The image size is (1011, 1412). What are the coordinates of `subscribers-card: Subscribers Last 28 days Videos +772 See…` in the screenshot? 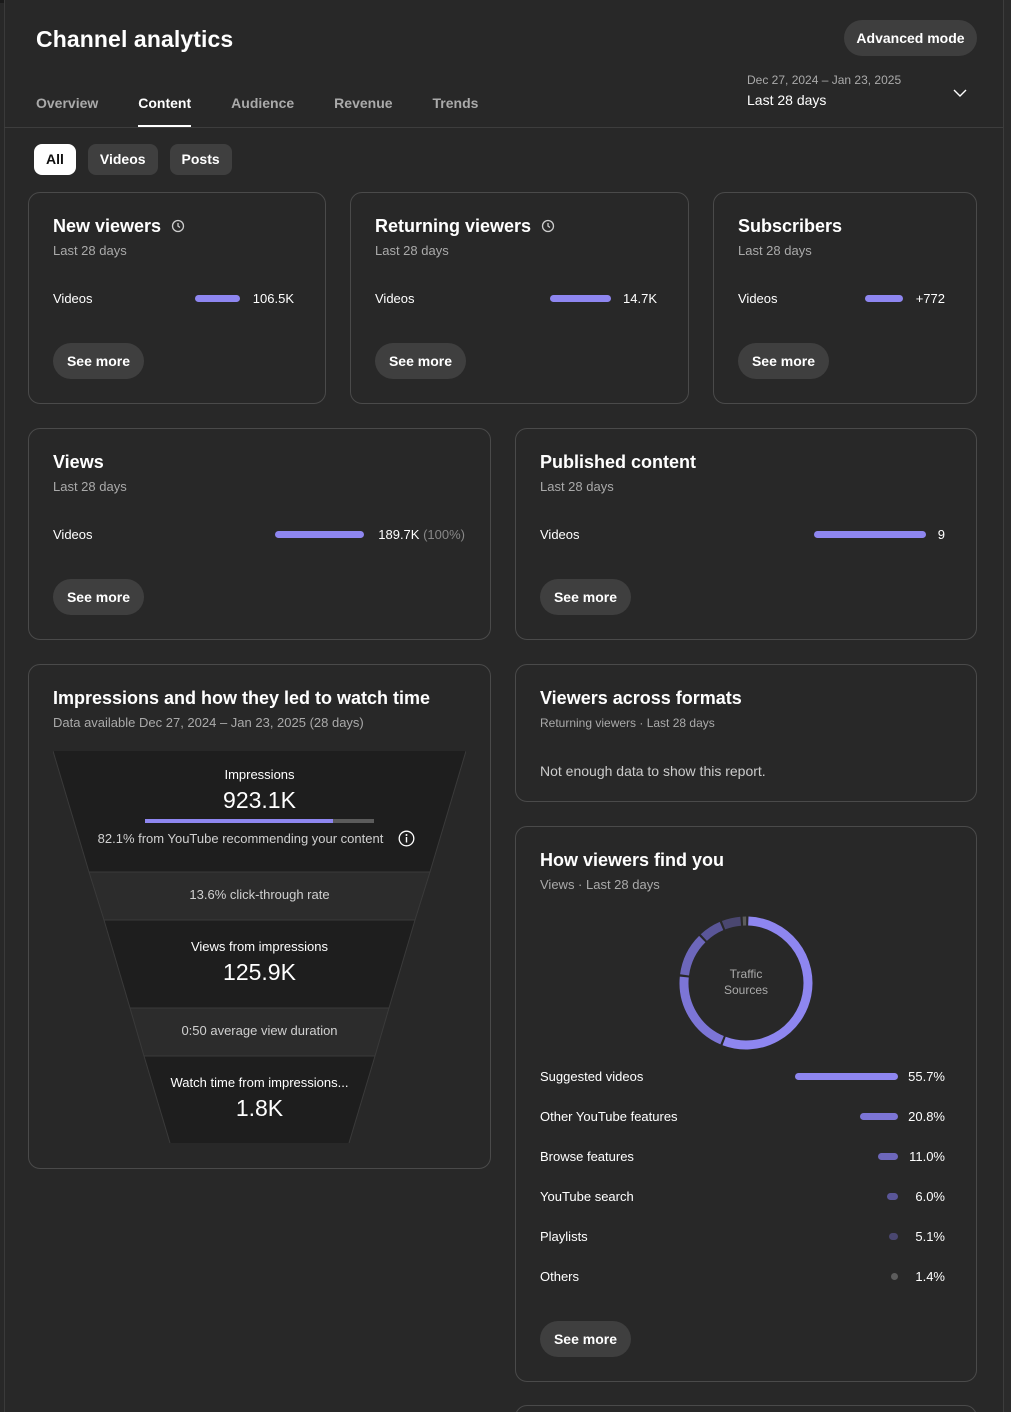 It's located at (845, 298).